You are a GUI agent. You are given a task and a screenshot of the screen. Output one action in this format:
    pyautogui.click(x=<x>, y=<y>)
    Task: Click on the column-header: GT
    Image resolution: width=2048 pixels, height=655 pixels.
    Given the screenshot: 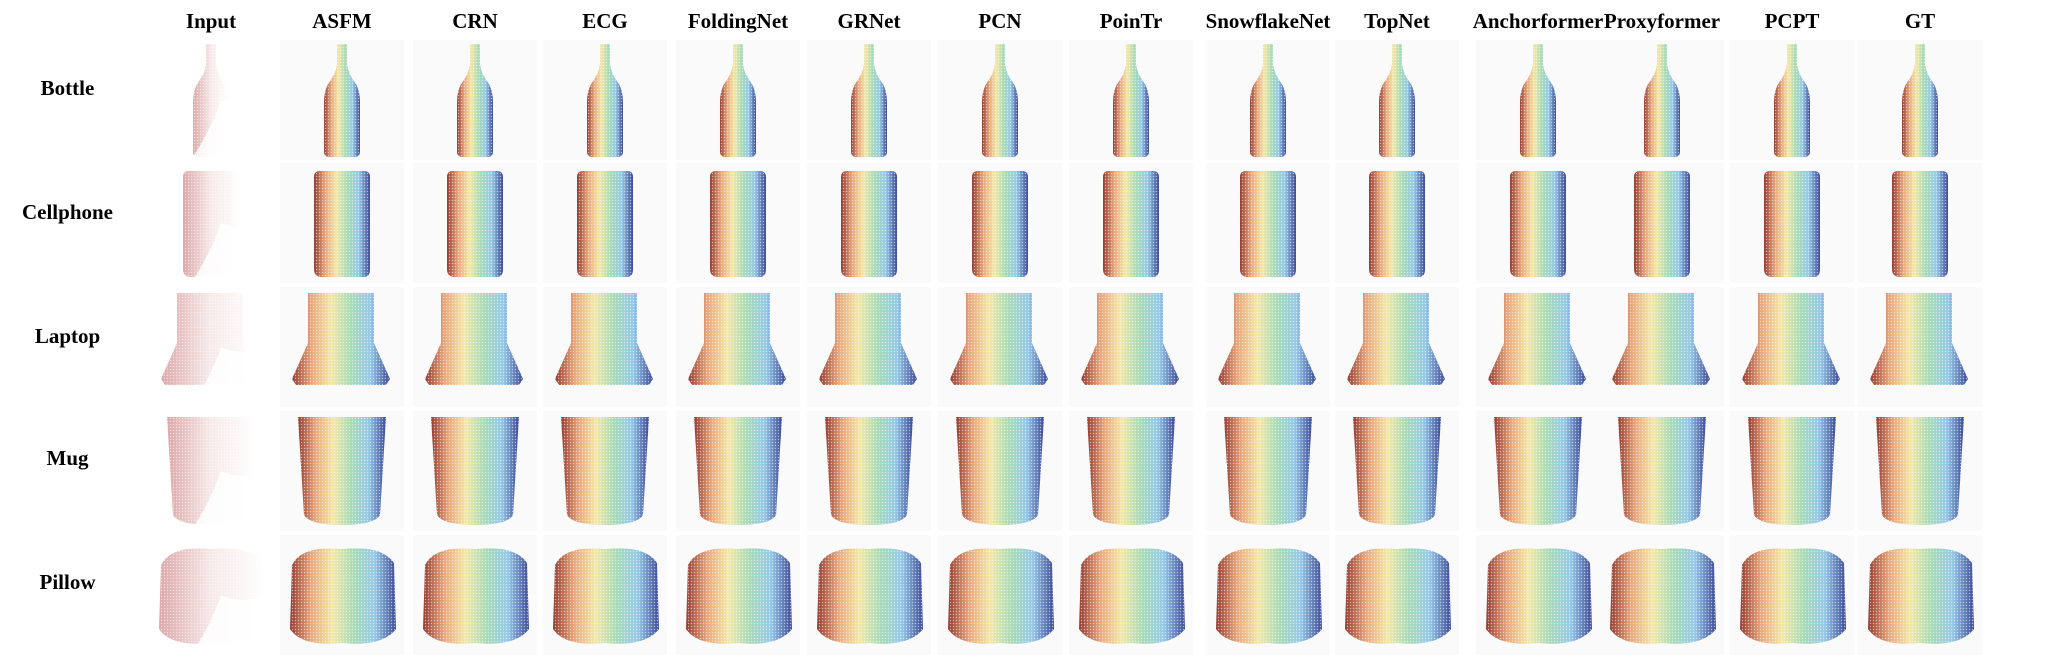 What is the action you would take?
    pyautogui.click(x=1920, y=21)
    